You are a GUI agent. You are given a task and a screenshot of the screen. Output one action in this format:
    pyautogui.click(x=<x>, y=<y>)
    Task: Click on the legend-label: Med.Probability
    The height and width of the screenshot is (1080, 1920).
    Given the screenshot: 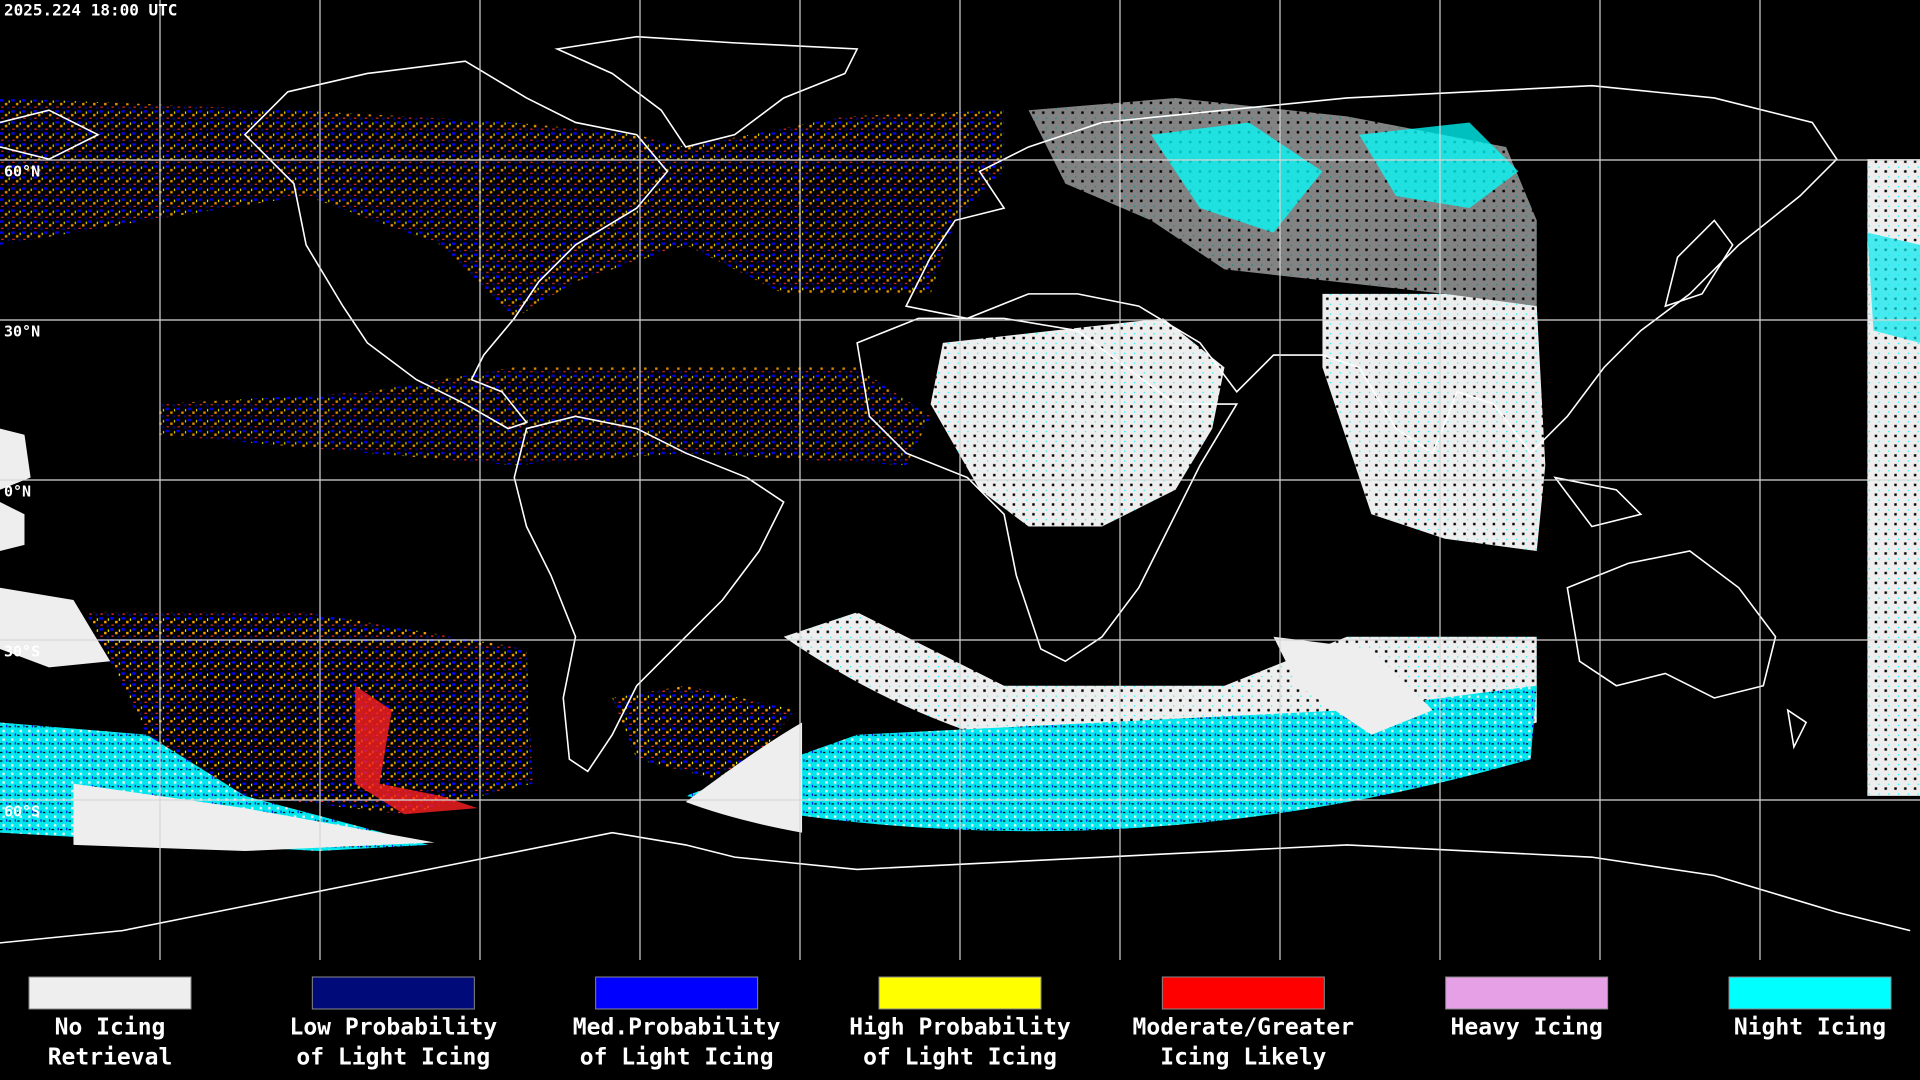 What is the action you would take?
    pyautogui.click(x=677, y=1028)
    